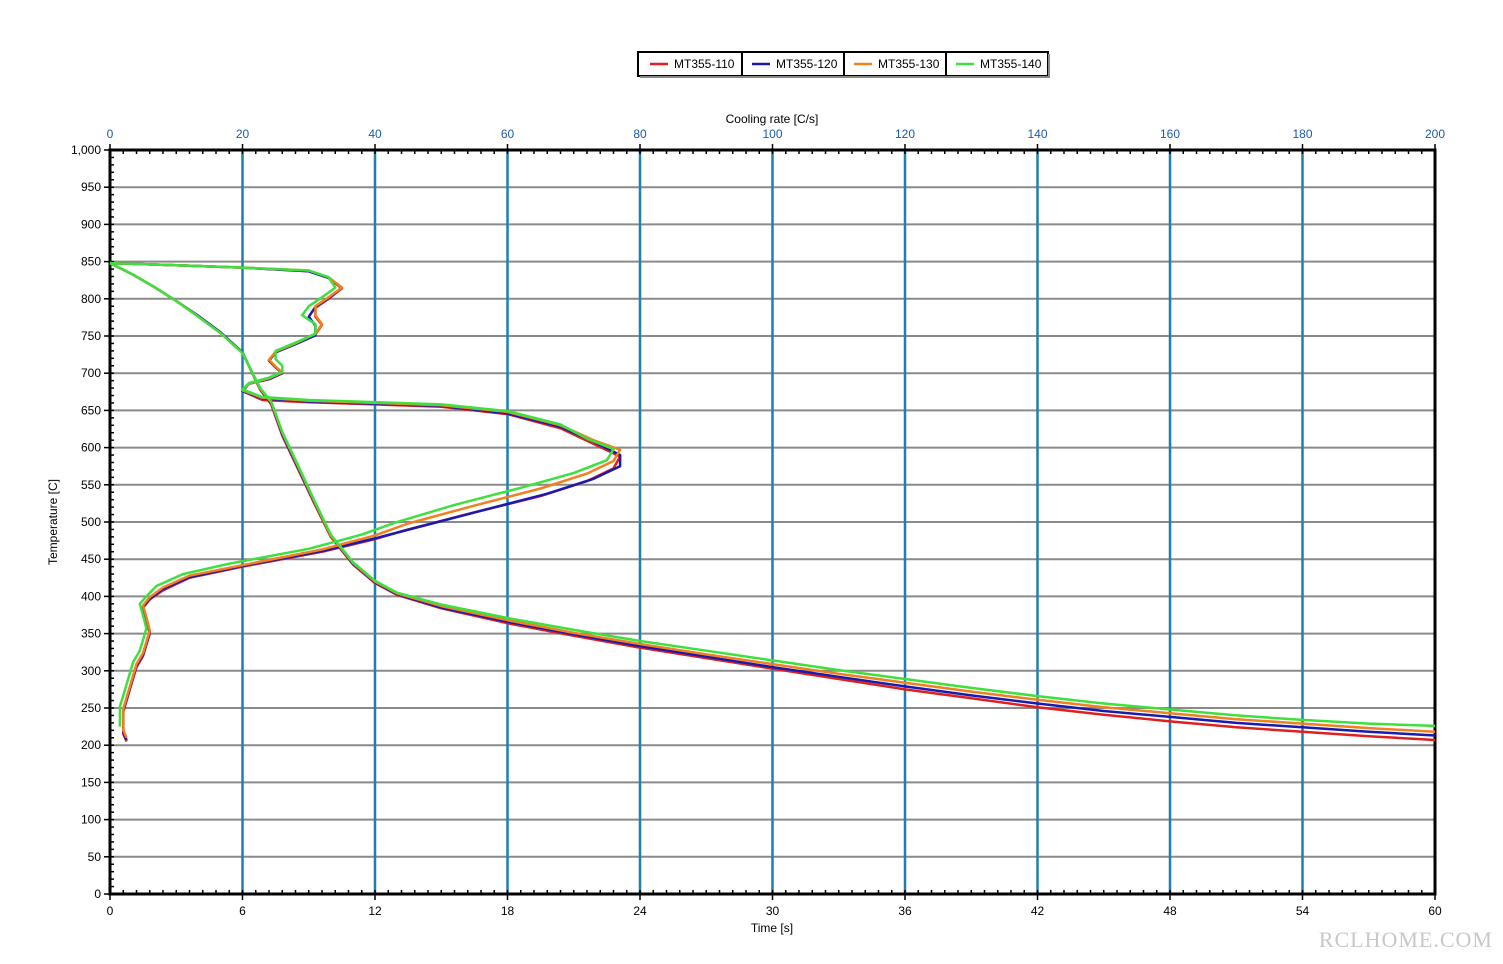  What do you see at coordinates (640, 911) in the screenshot?
I see `x-tick-label: 24` at bounding box center [640, 911].